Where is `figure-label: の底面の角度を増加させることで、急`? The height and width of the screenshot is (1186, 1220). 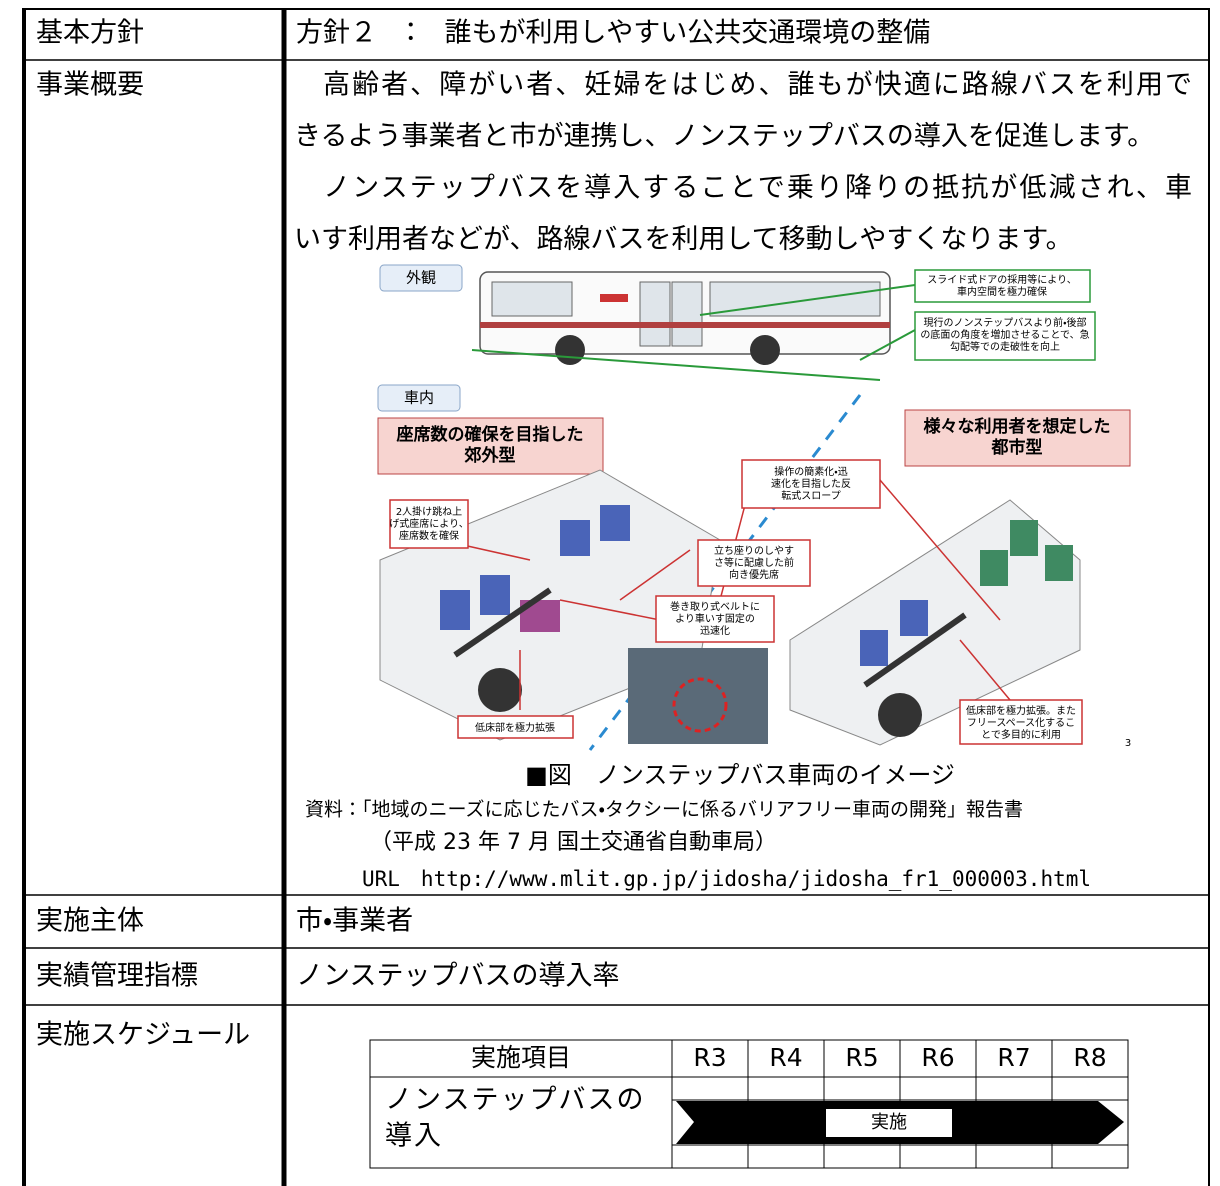 figure-label: の底面の角度を増加させることで、急 is located at coordinates (1004, 334).